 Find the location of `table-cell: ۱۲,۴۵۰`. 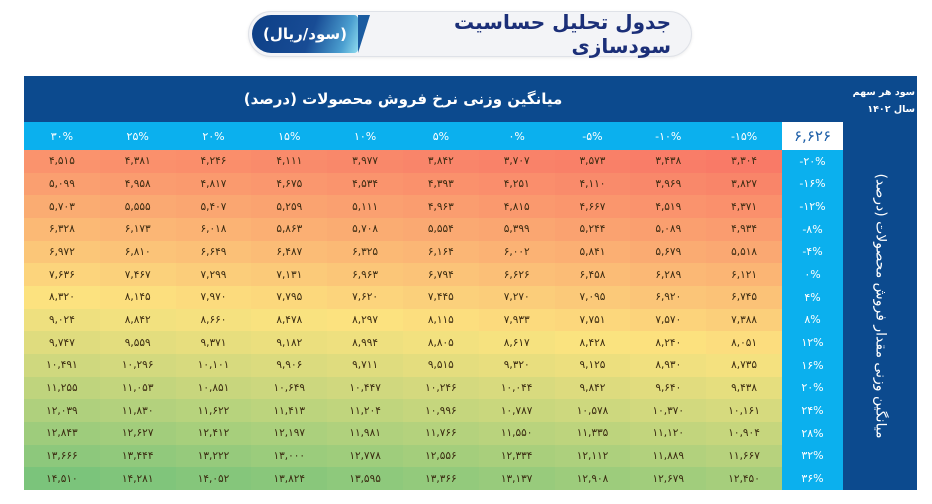

table-cell: ۱۲,۴۵۰ is located at coordinates (744, 478).